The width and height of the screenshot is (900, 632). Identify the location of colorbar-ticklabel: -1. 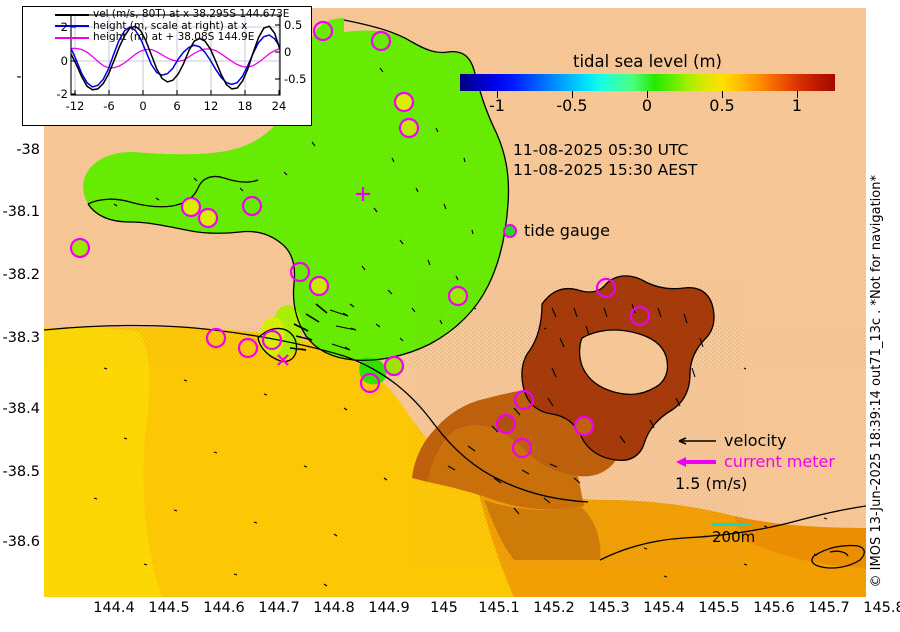
(497, 105).